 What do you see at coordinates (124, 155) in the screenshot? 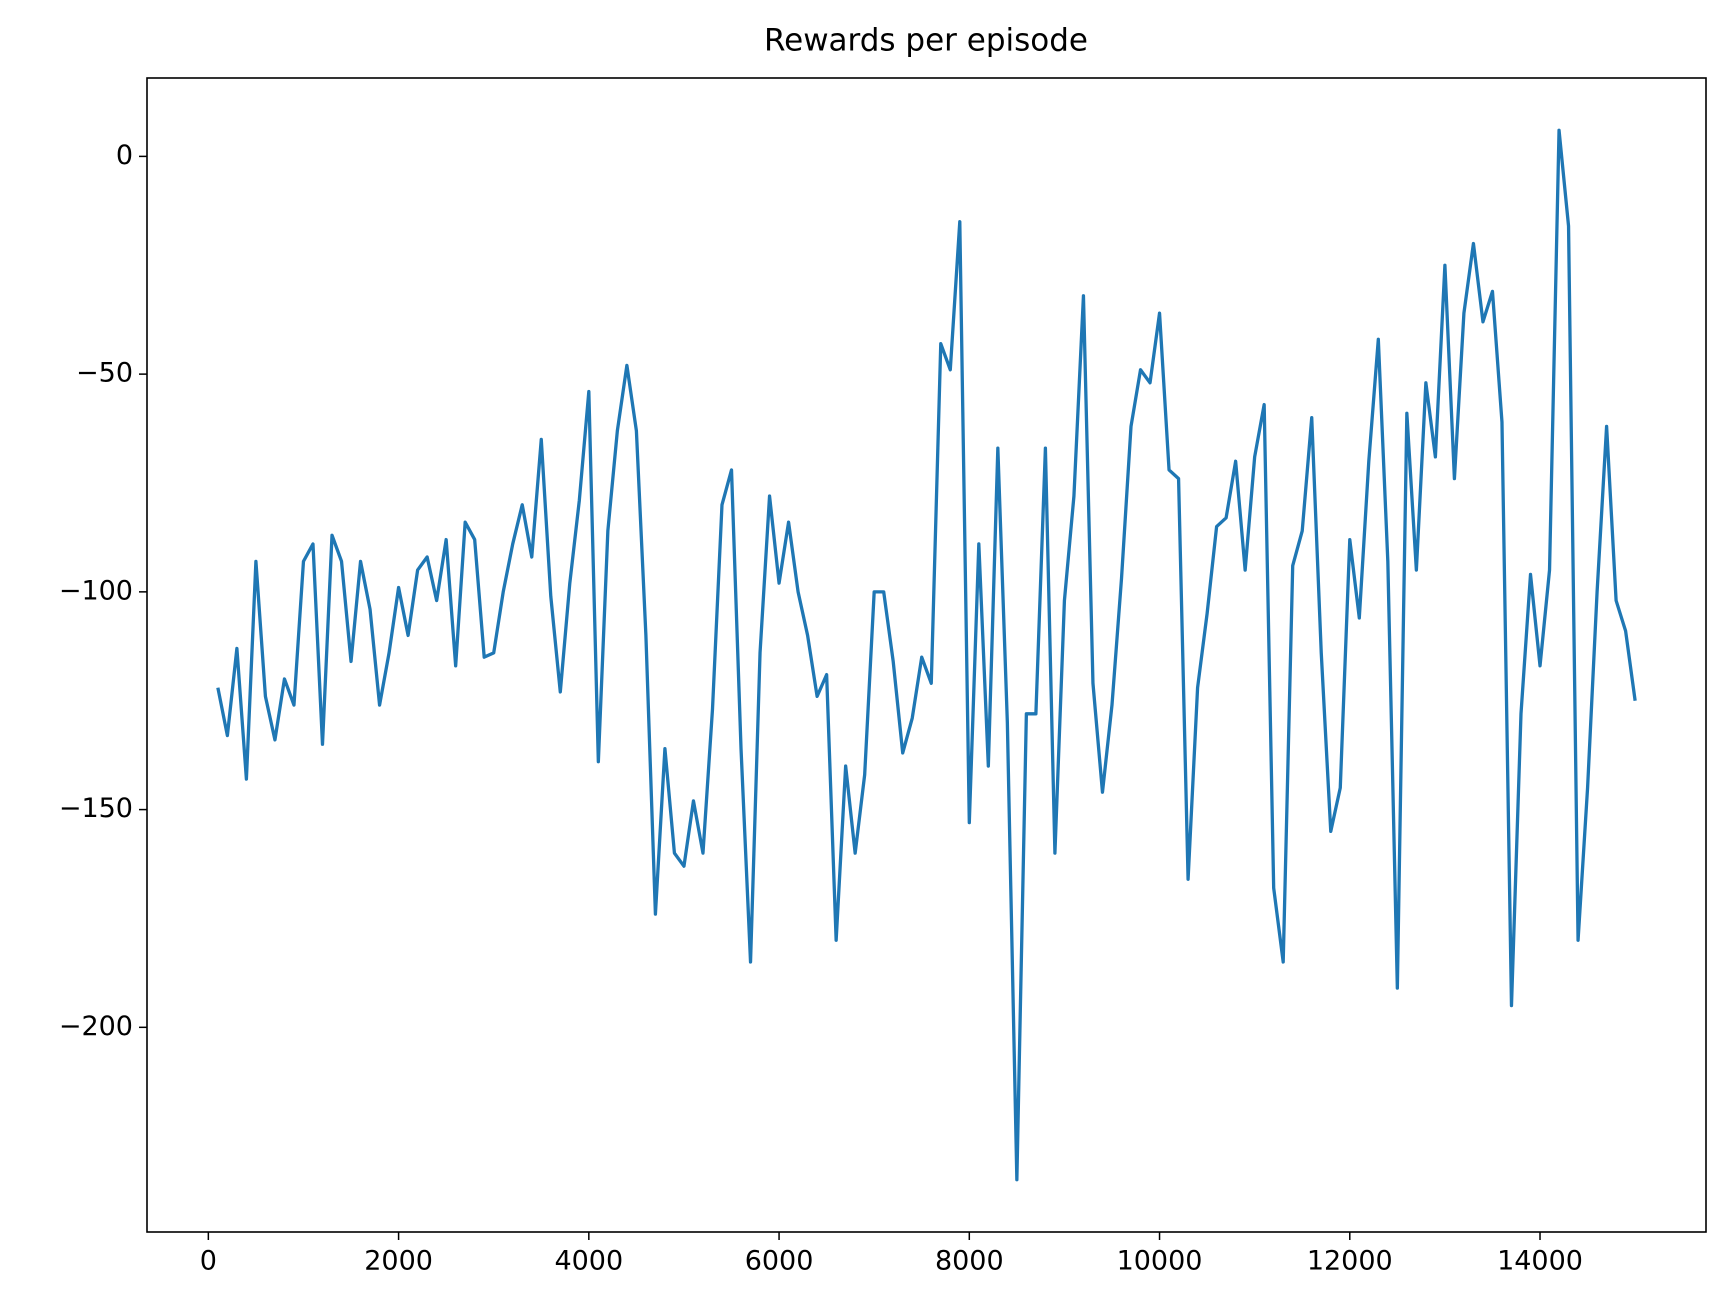
I see `y-tick-label: 0` at bounding box center [124, 155].